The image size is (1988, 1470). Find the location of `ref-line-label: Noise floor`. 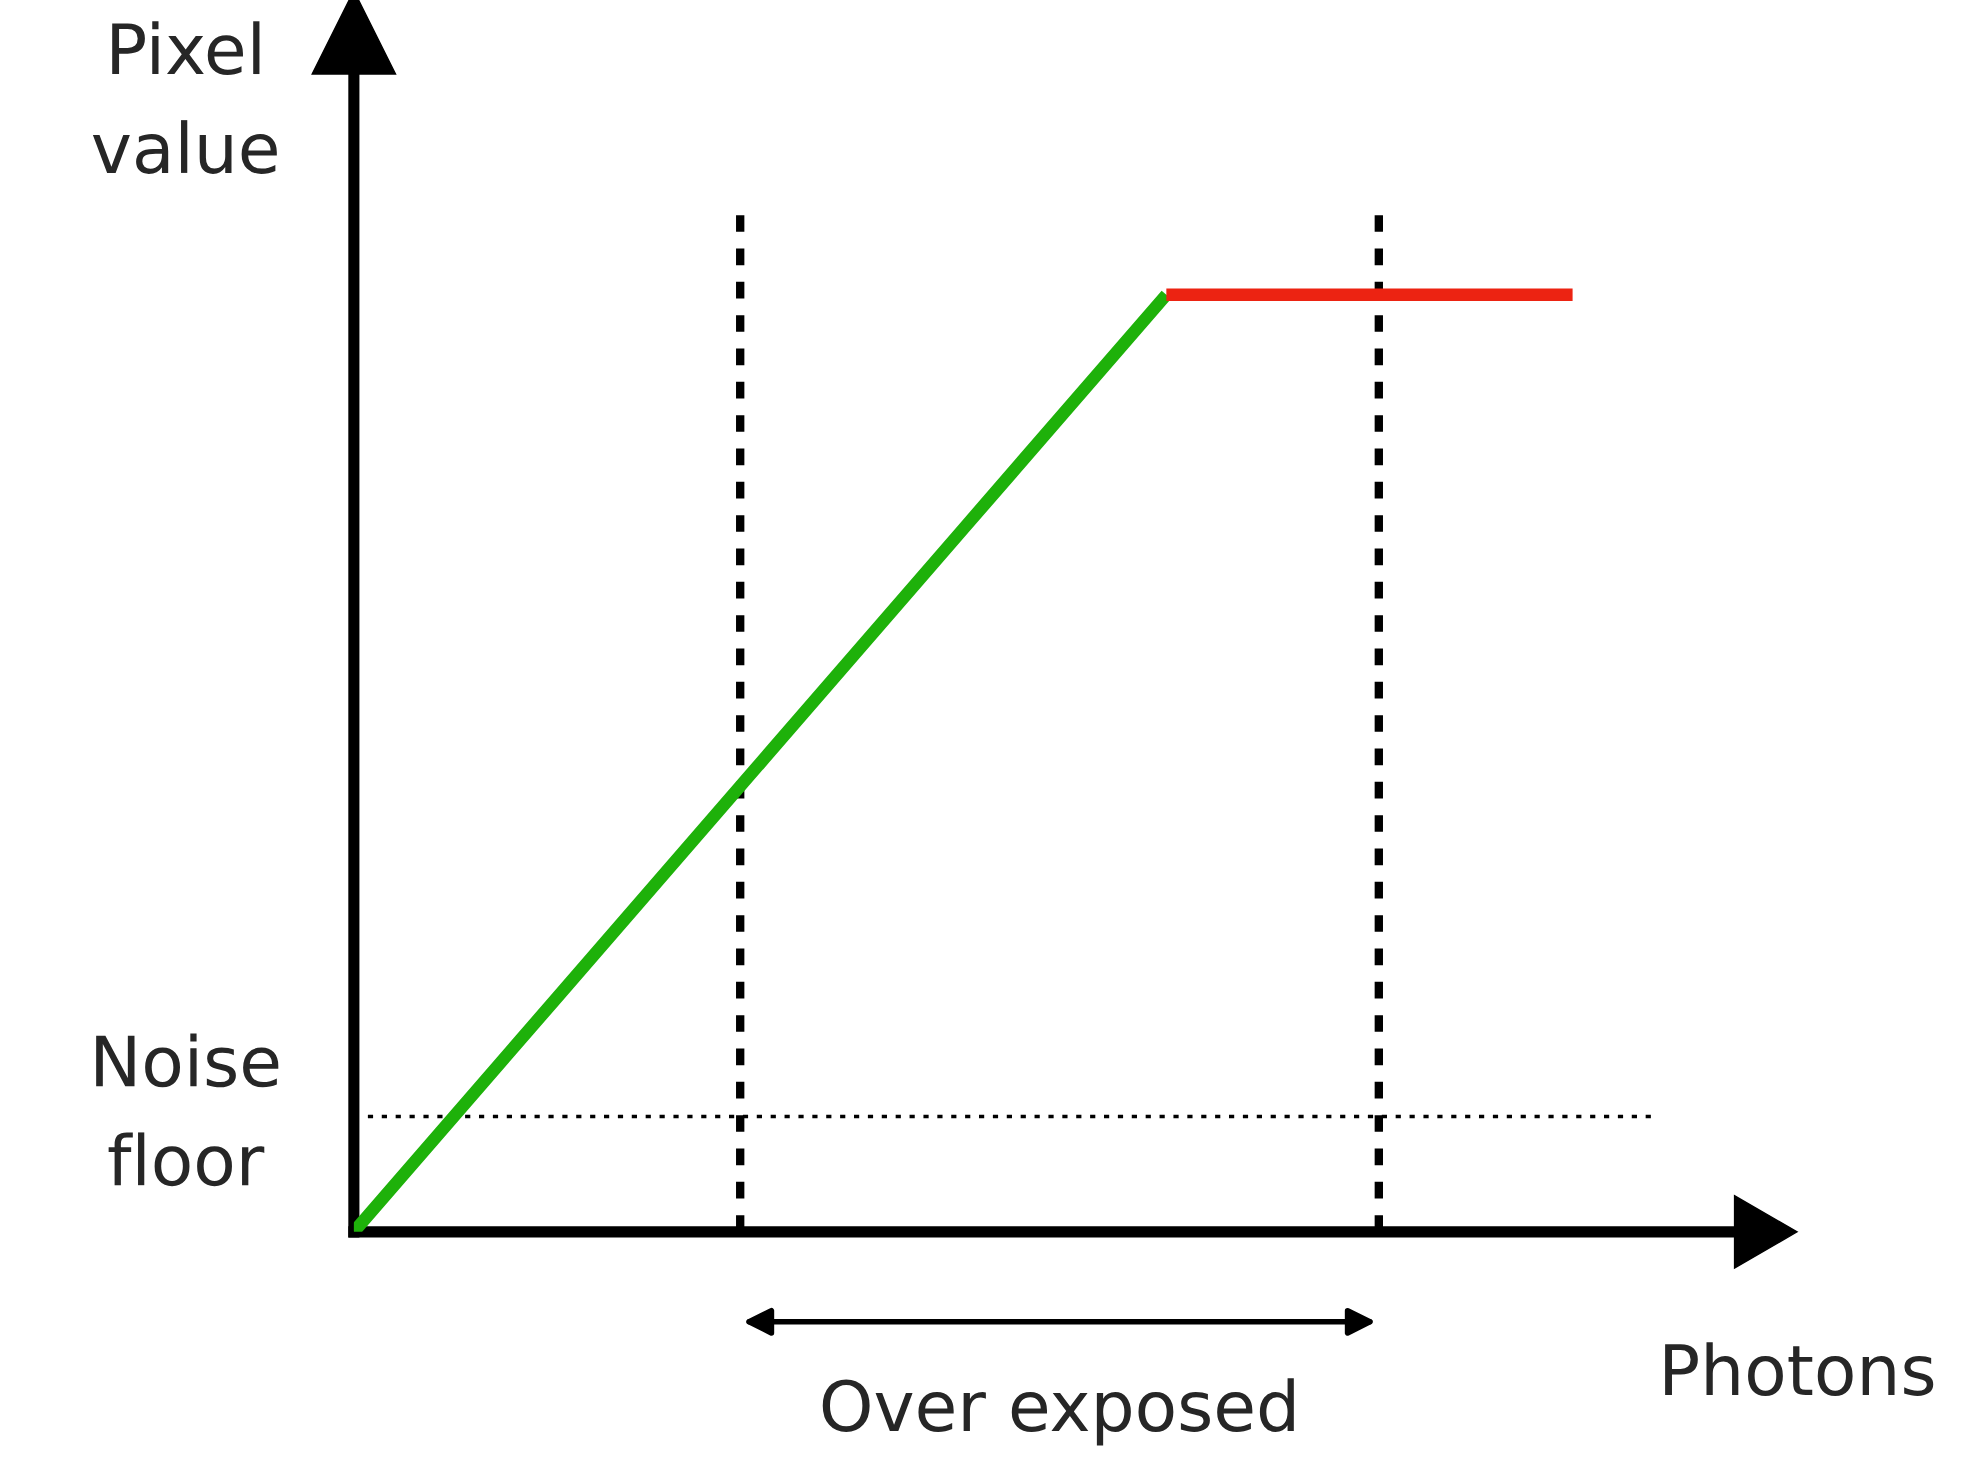

ref-line-label: Noise floor is located at coordinates (187, 1110).